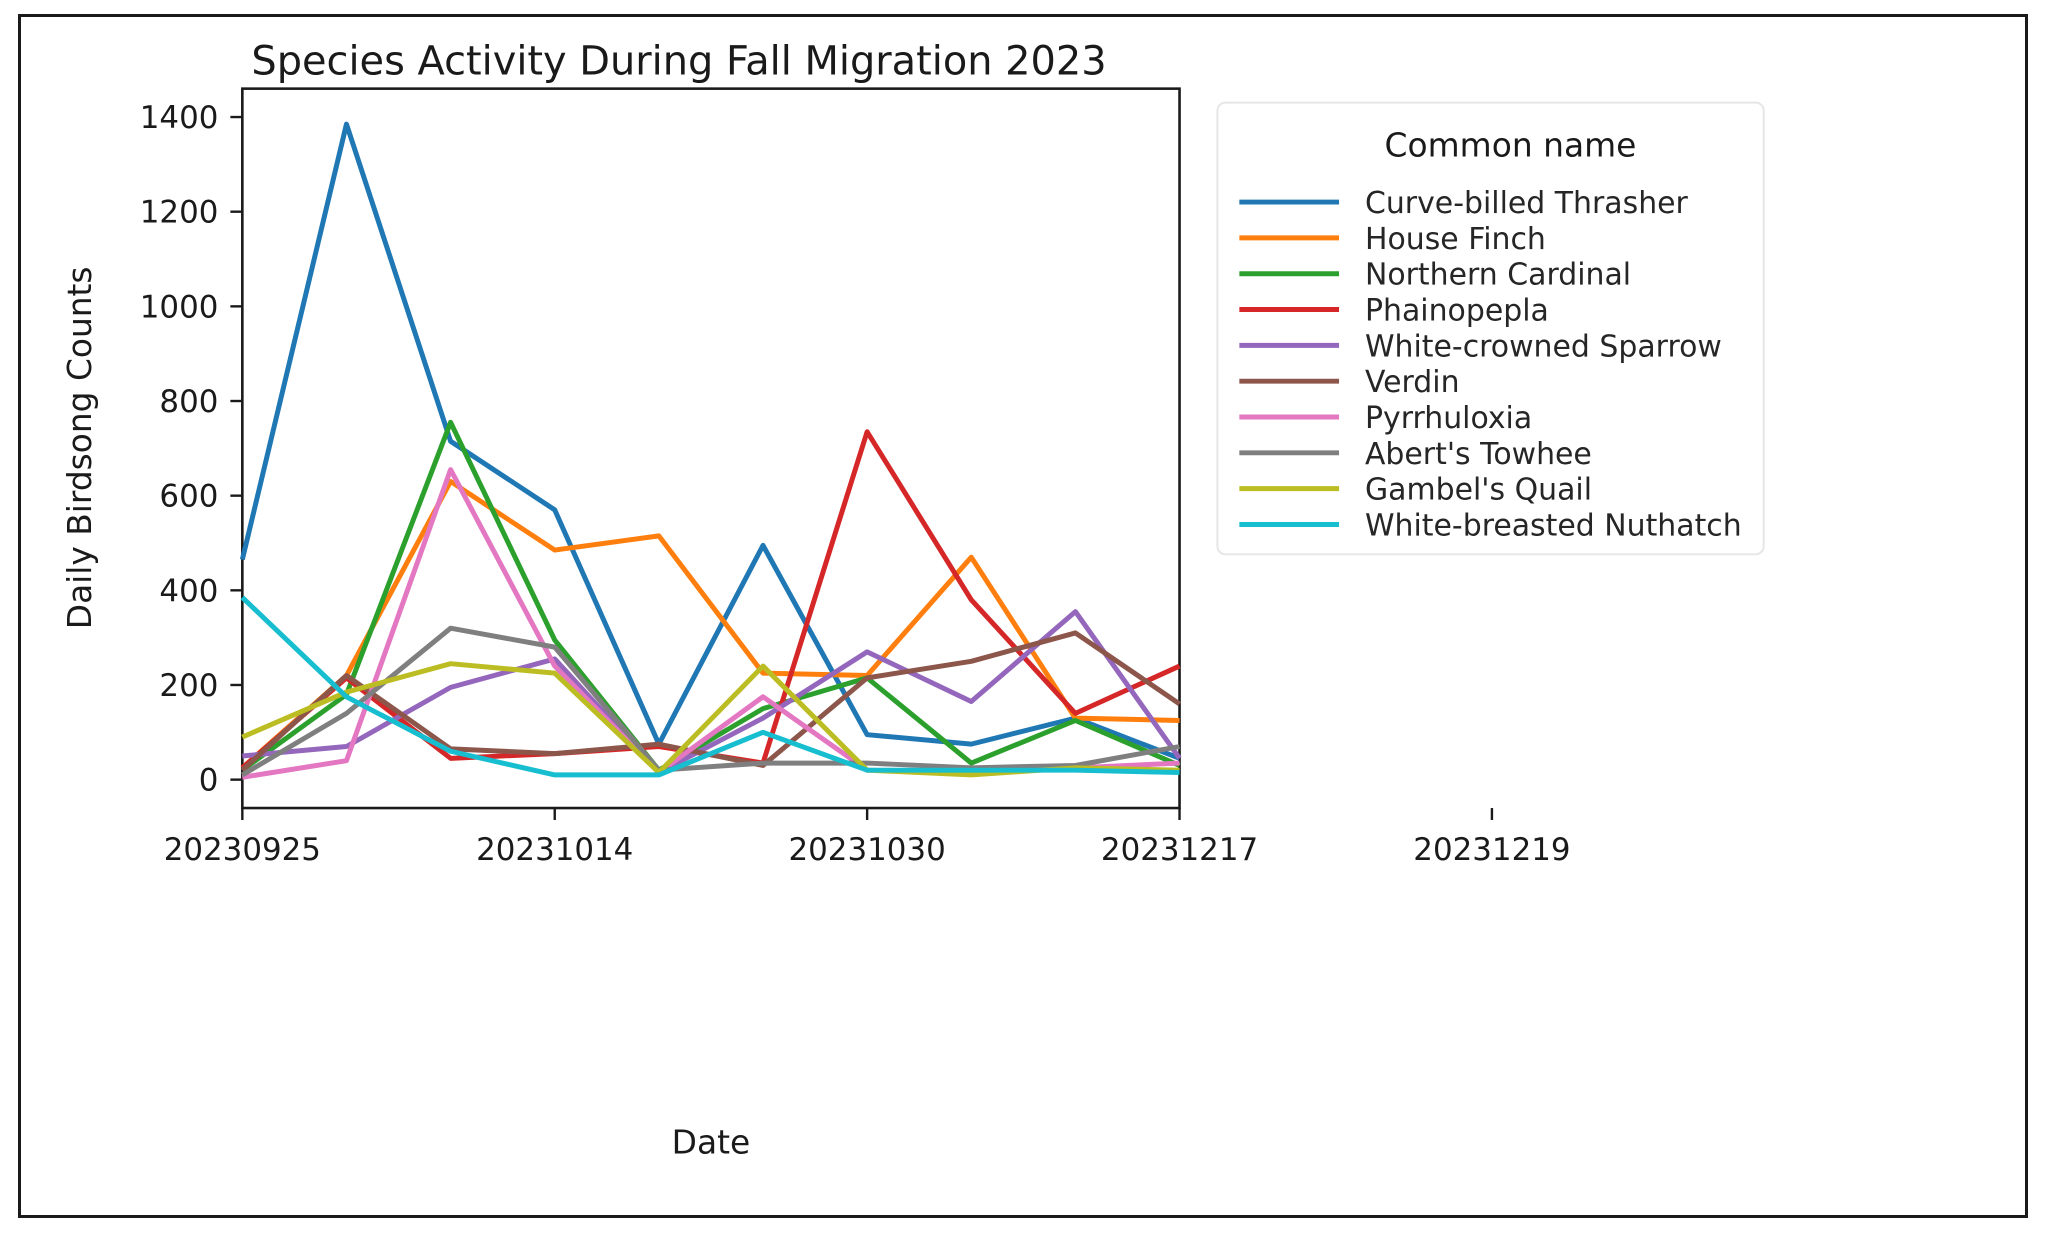  I want to click on x-tick-label: 20230925, so click(242, 850).